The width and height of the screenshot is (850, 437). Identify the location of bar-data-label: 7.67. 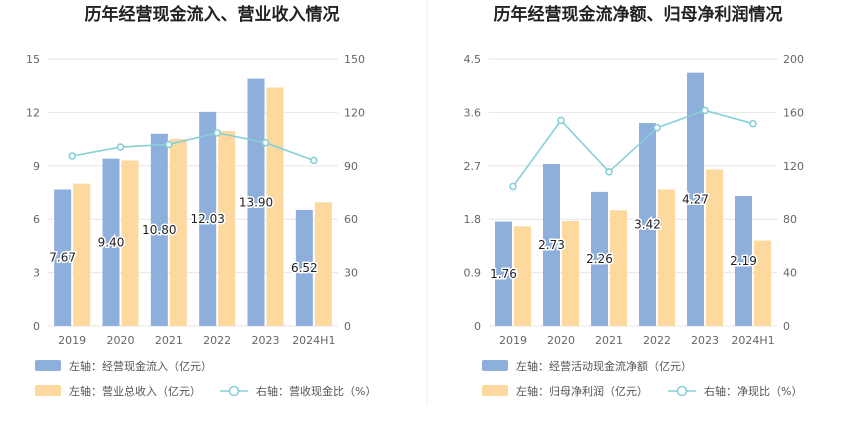
(62, 258).